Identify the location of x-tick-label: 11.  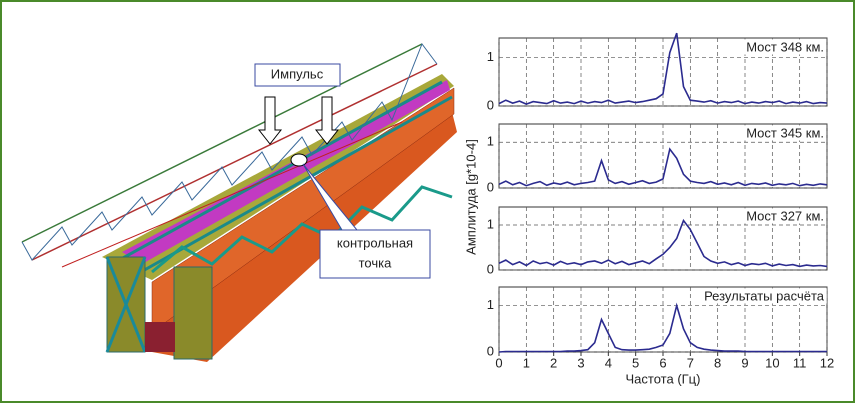
(800, 362).